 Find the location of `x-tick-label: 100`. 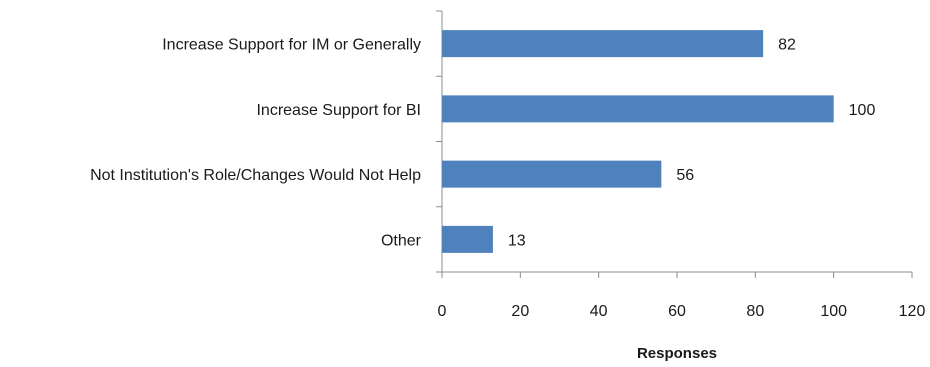

x-tick-label: 100 is located at coordinates (833, 311).